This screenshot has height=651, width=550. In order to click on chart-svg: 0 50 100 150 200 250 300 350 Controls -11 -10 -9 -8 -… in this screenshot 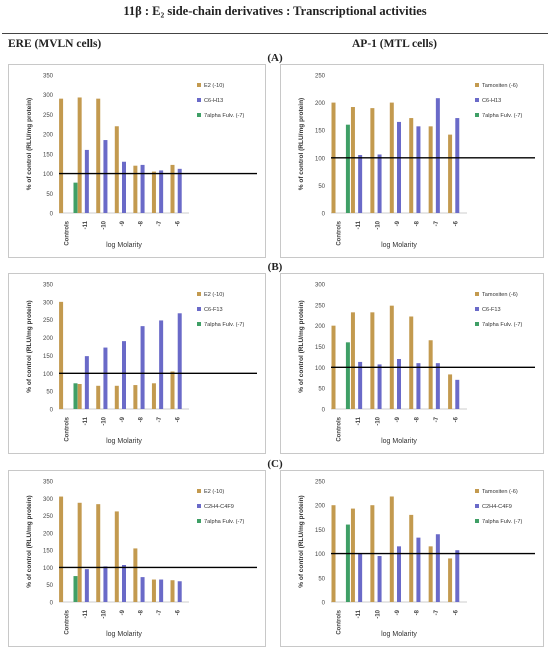, I will do `click(141, 364)`.